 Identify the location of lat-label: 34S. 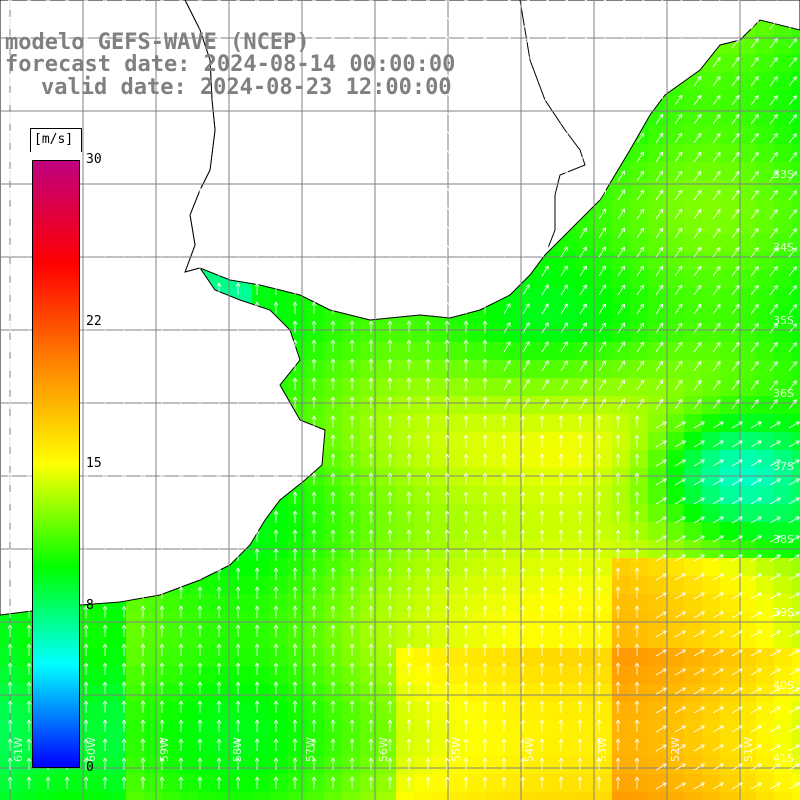
(783, 247).